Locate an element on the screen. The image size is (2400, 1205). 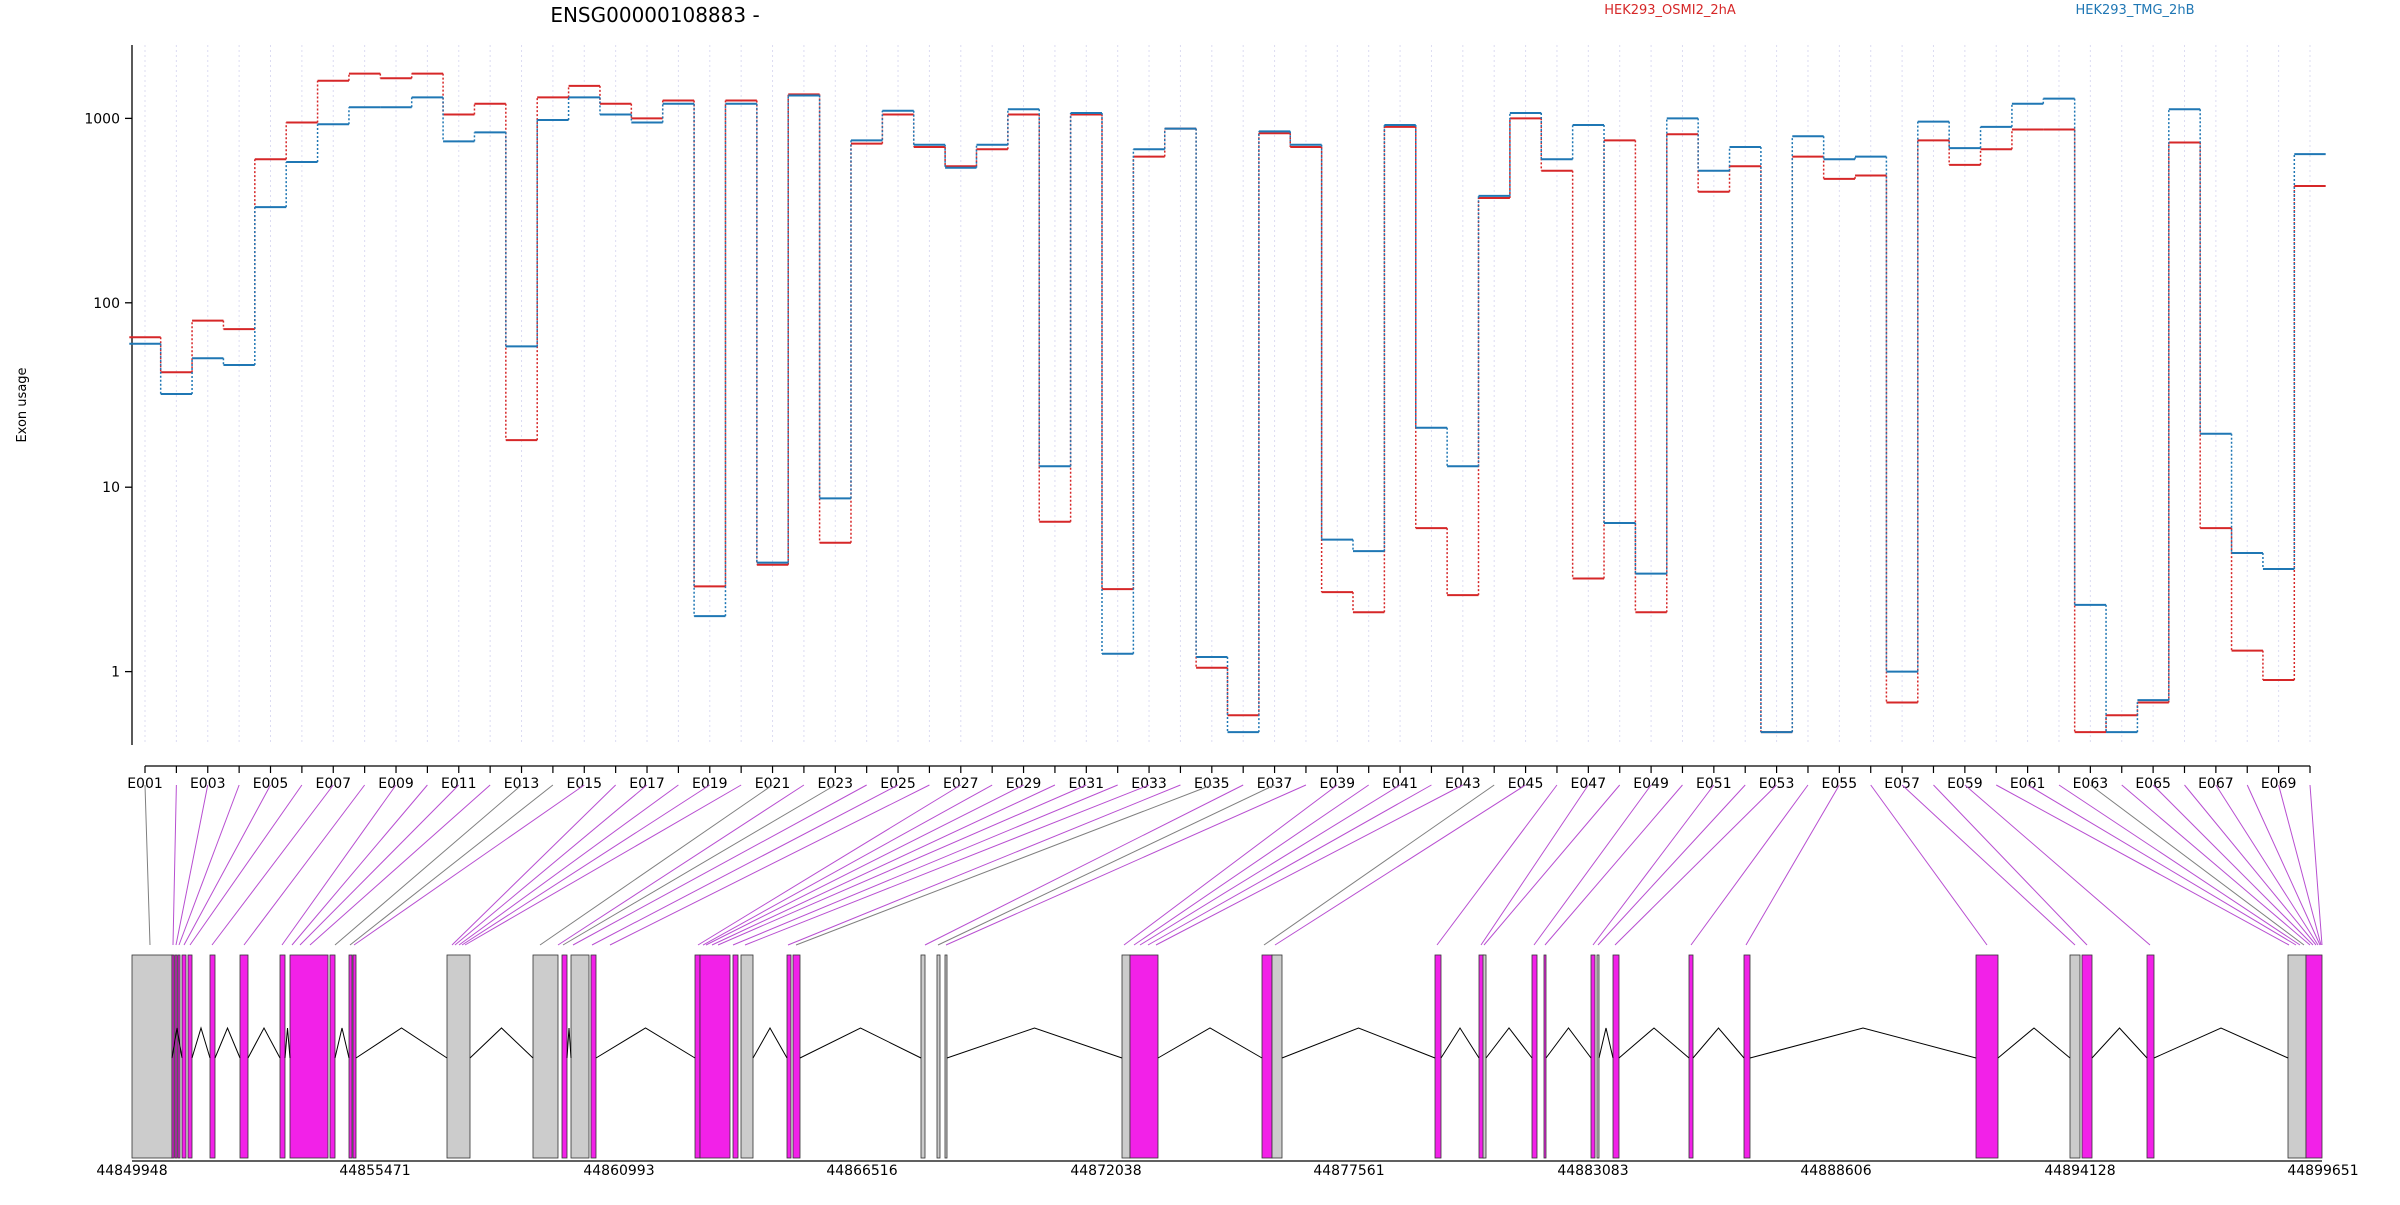
x-tick-label: E031 is located at coordinates (1087, 784).